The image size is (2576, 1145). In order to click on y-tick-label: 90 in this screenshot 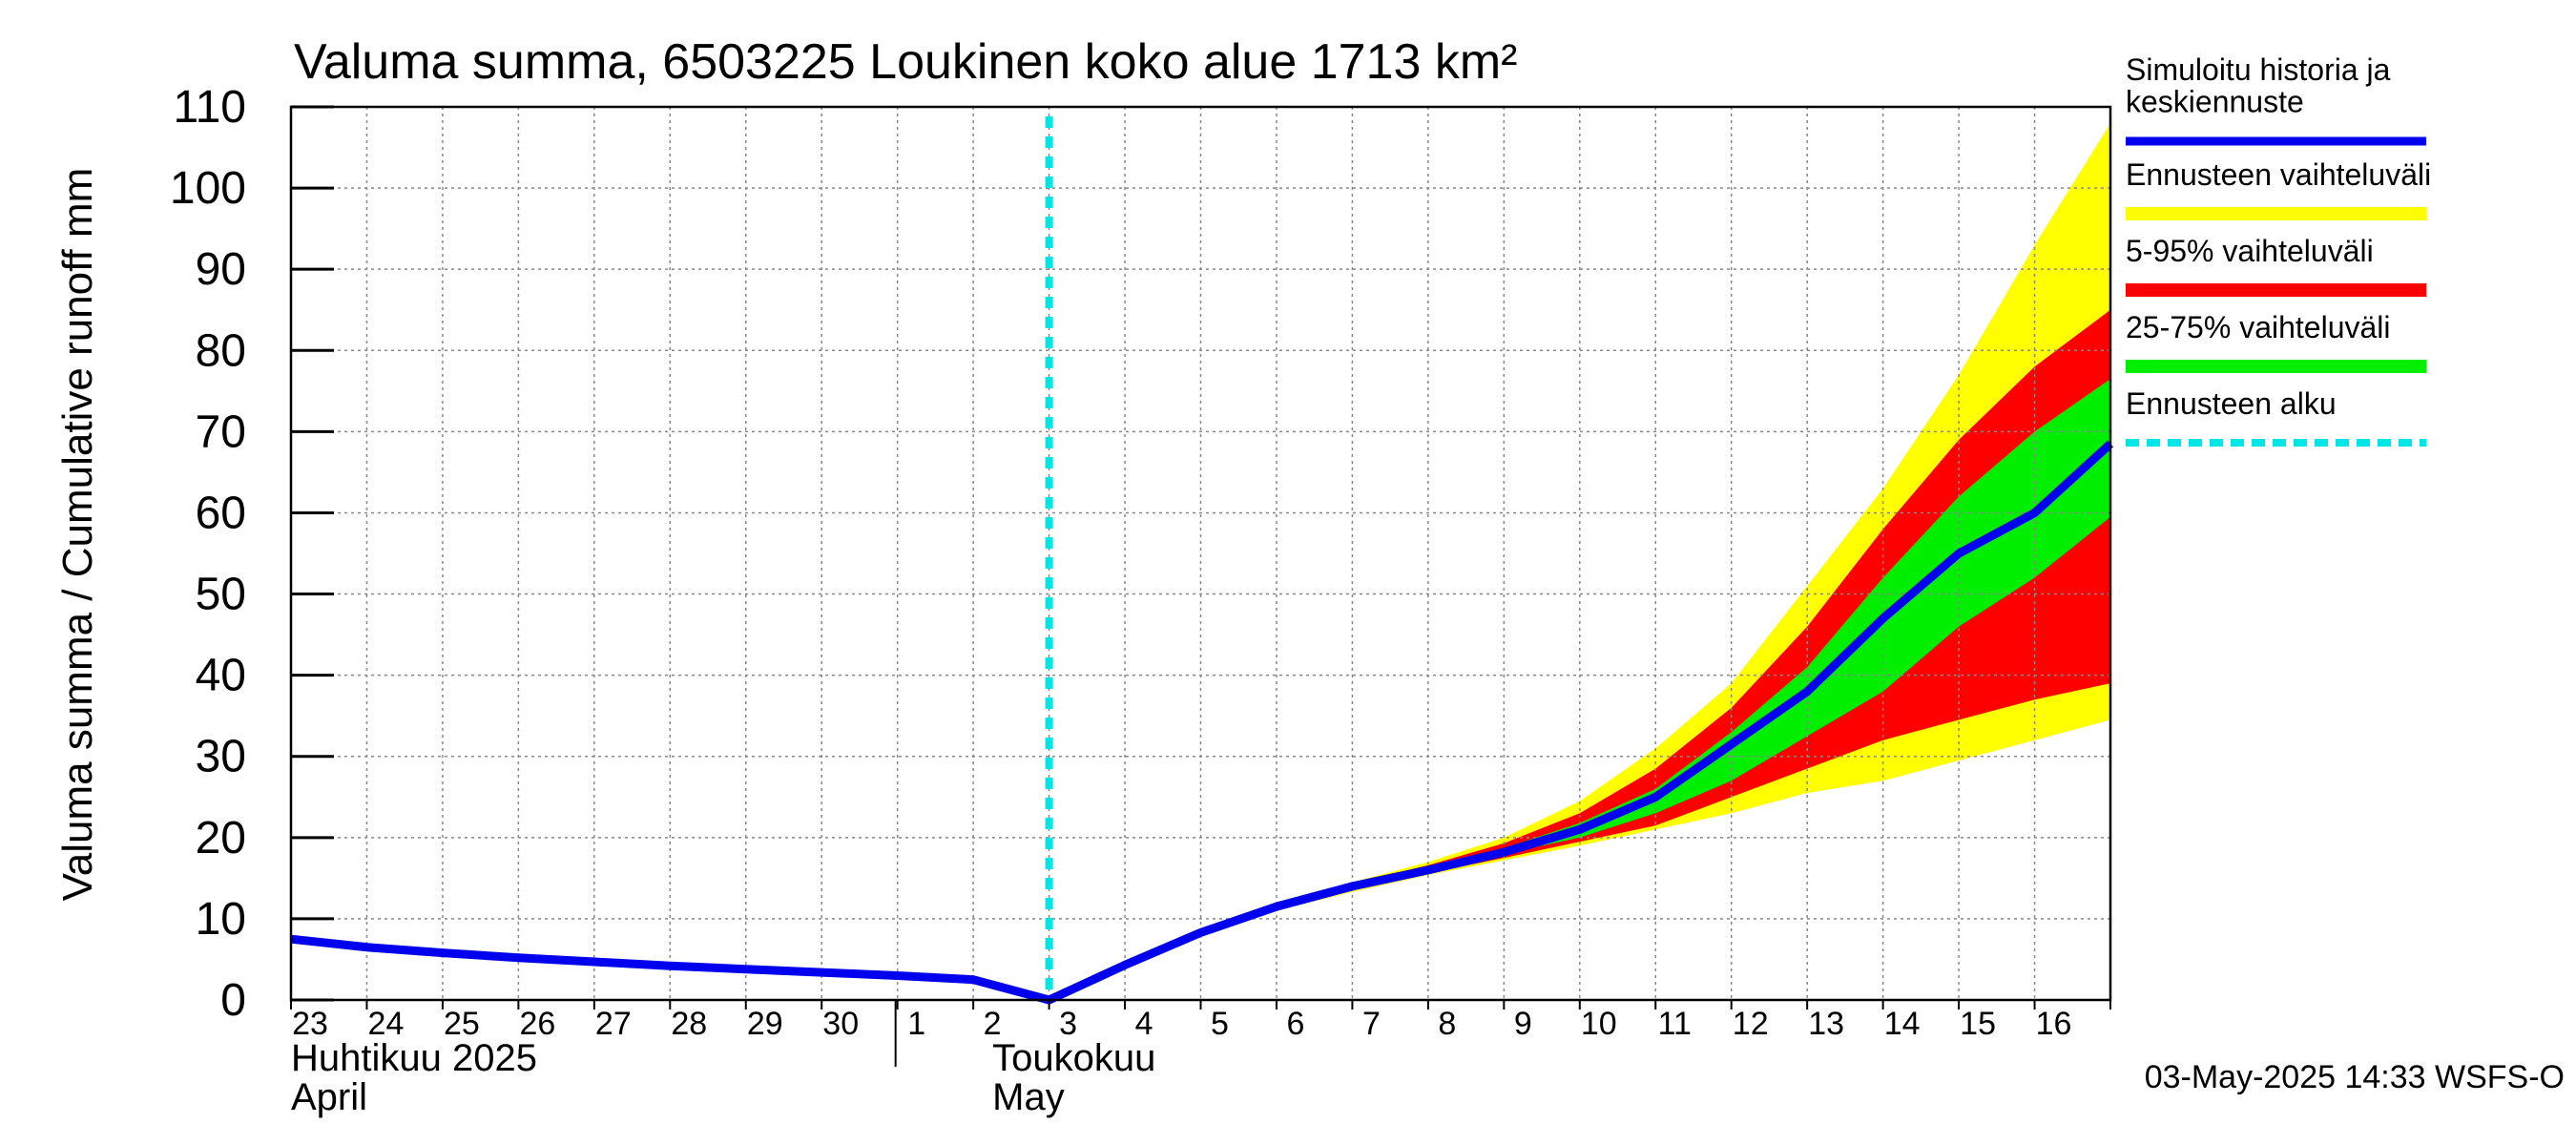, I will do `click(221, 269)`.